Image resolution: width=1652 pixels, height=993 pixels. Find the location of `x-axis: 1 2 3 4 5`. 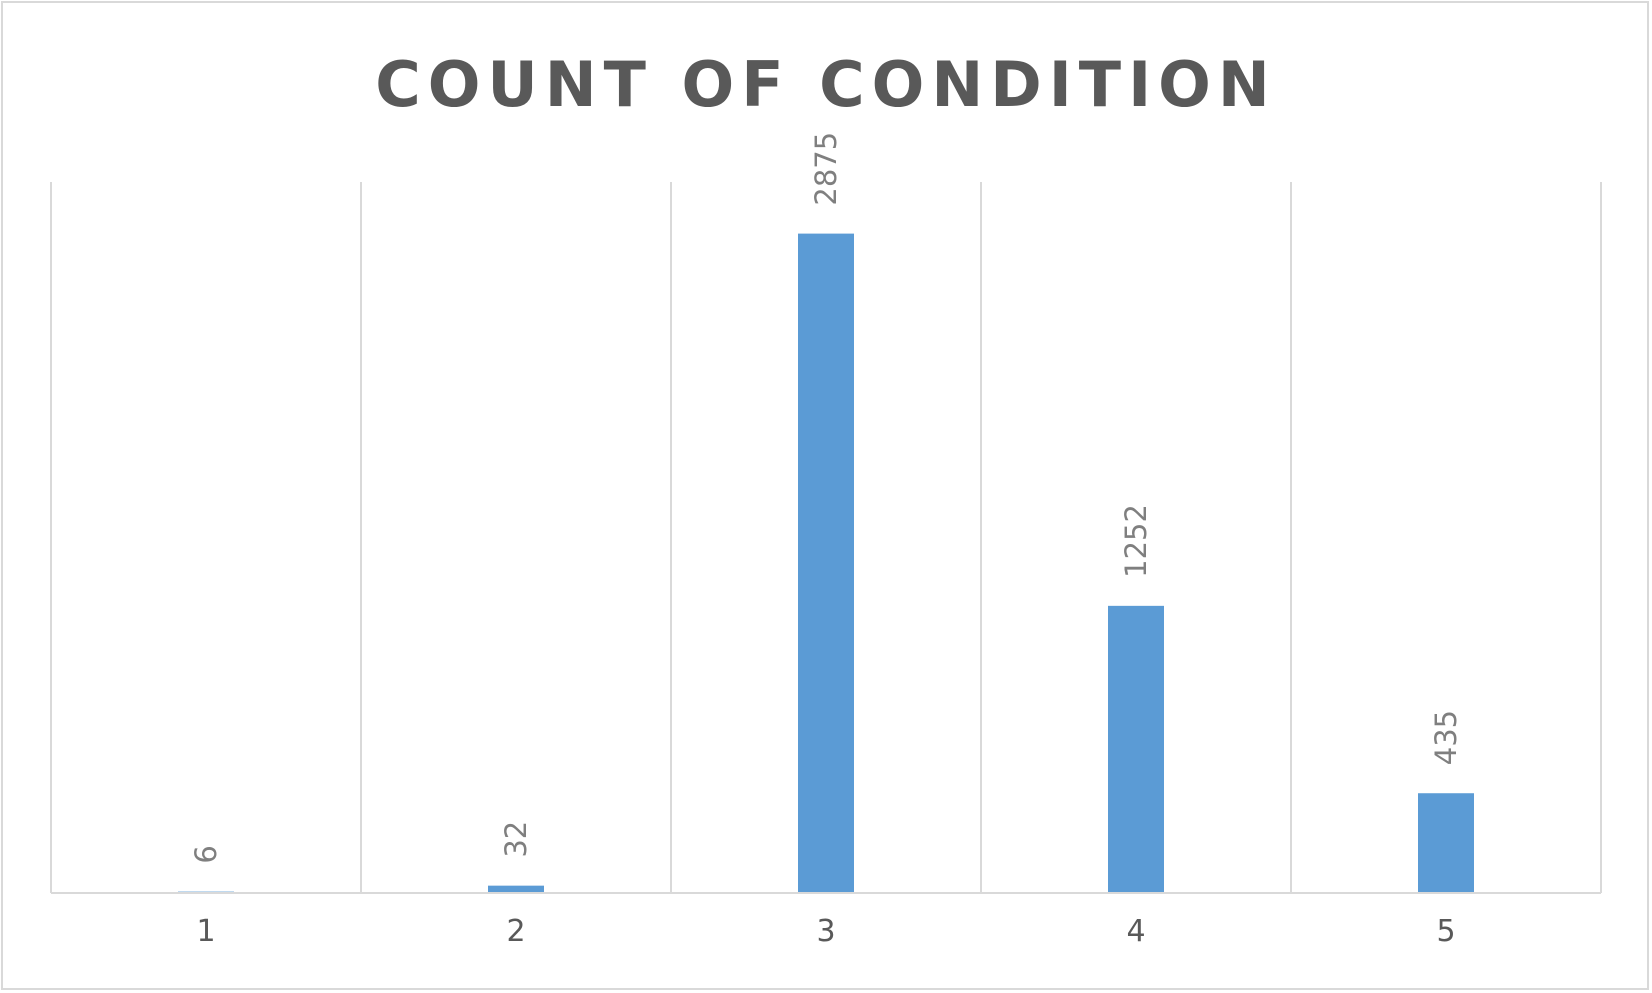

x-axis: 1 2 3 4 5 is located at coordinates (826, 920).